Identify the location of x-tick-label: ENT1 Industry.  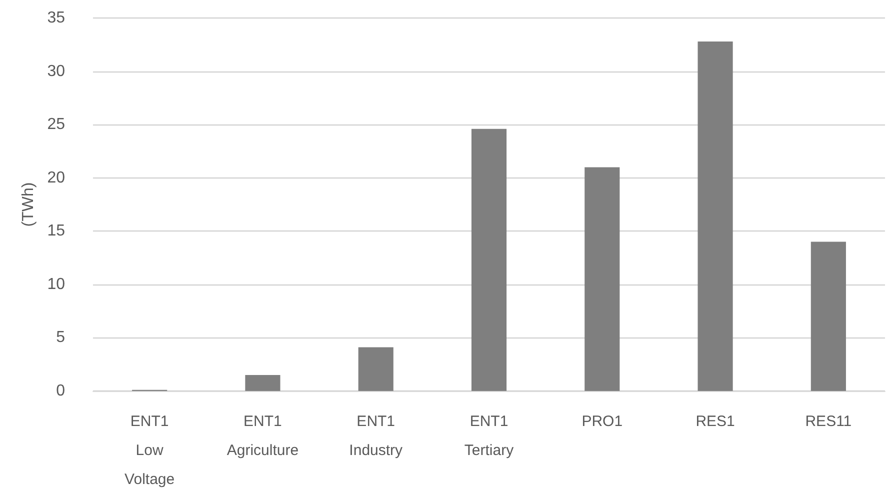
(376, 436).